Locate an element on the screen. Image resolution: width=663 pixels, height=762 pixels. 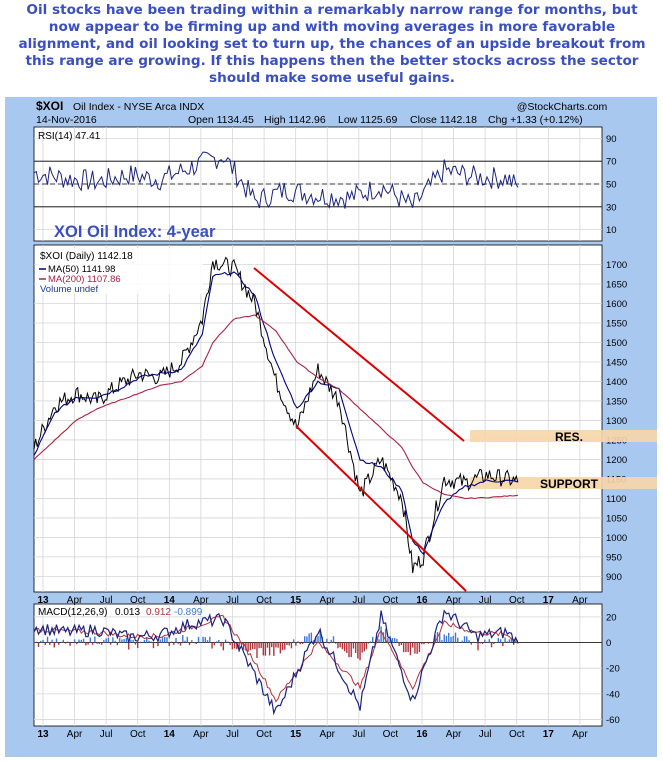
y-tick-label: -60 is located at coordinates (613, 720).